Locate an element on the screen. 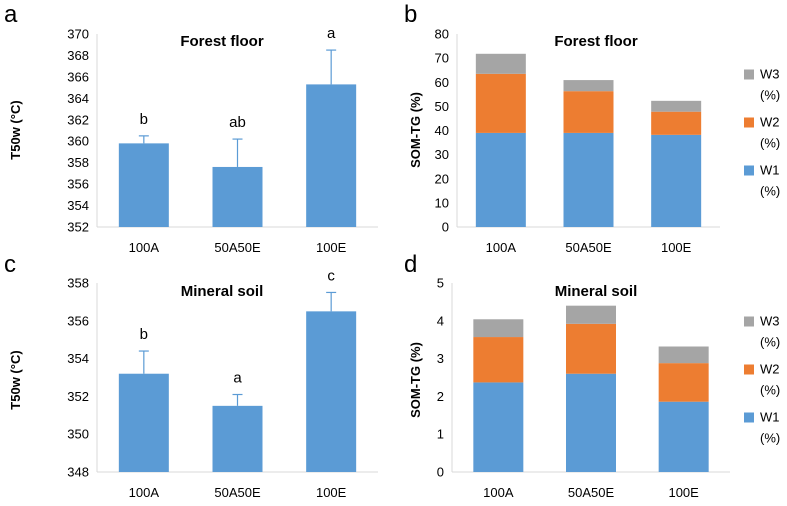 The width and height of the screenshot is (787, 506). y-tick-label: 348 is located at coordinates (78, 472).